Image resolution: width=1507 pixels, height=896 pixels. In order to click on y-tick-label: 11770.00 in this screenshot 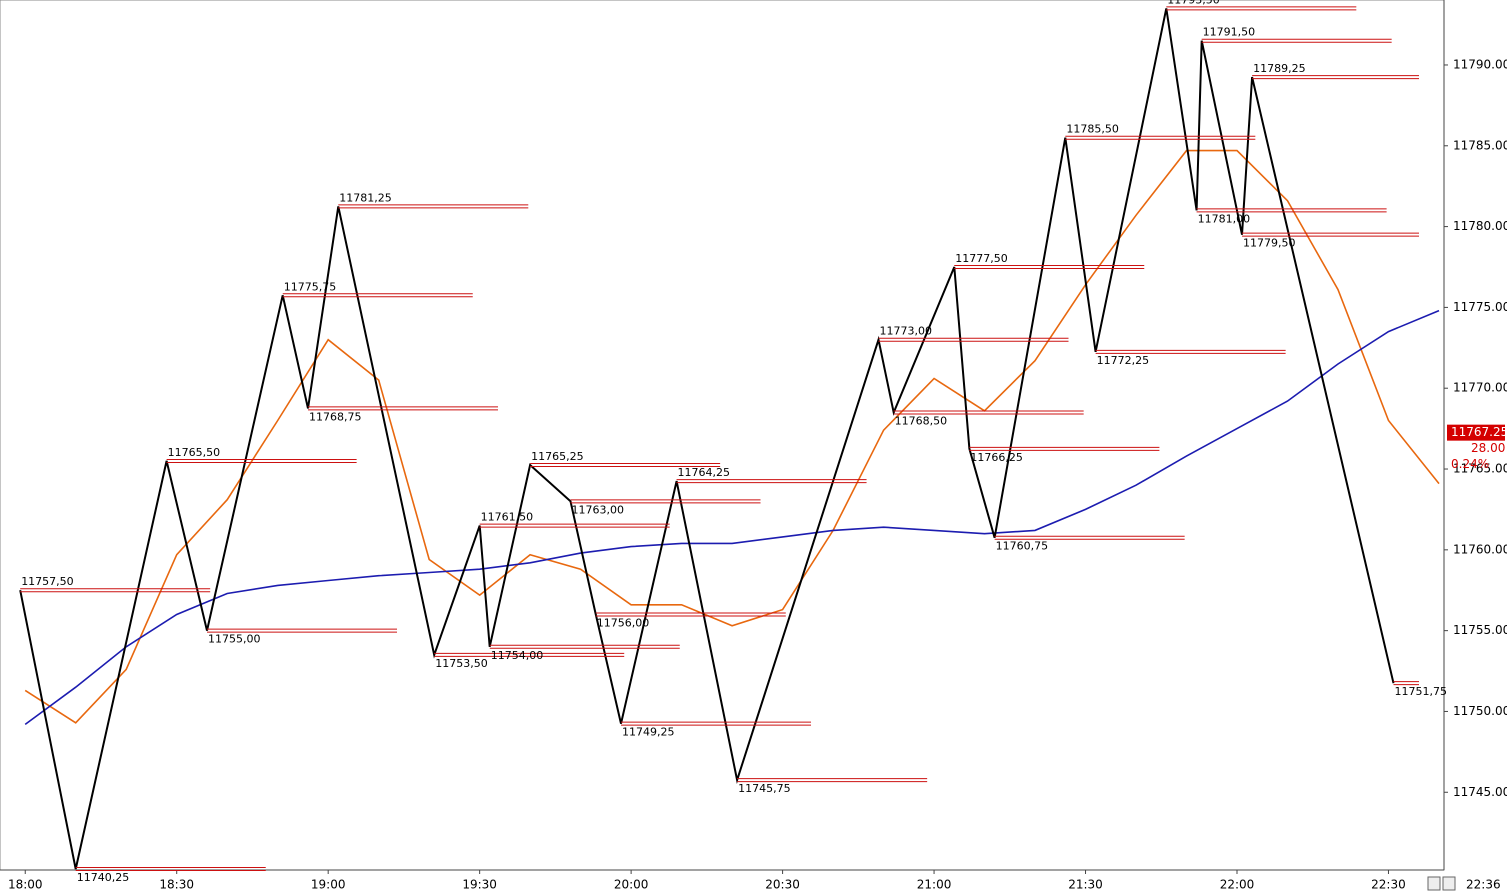, I will do `click(1480, 388)`.